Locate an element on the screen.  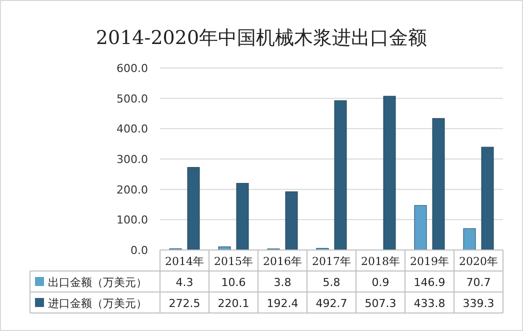
x-tick-label: 2015年 is located at coordinates (233, 261).